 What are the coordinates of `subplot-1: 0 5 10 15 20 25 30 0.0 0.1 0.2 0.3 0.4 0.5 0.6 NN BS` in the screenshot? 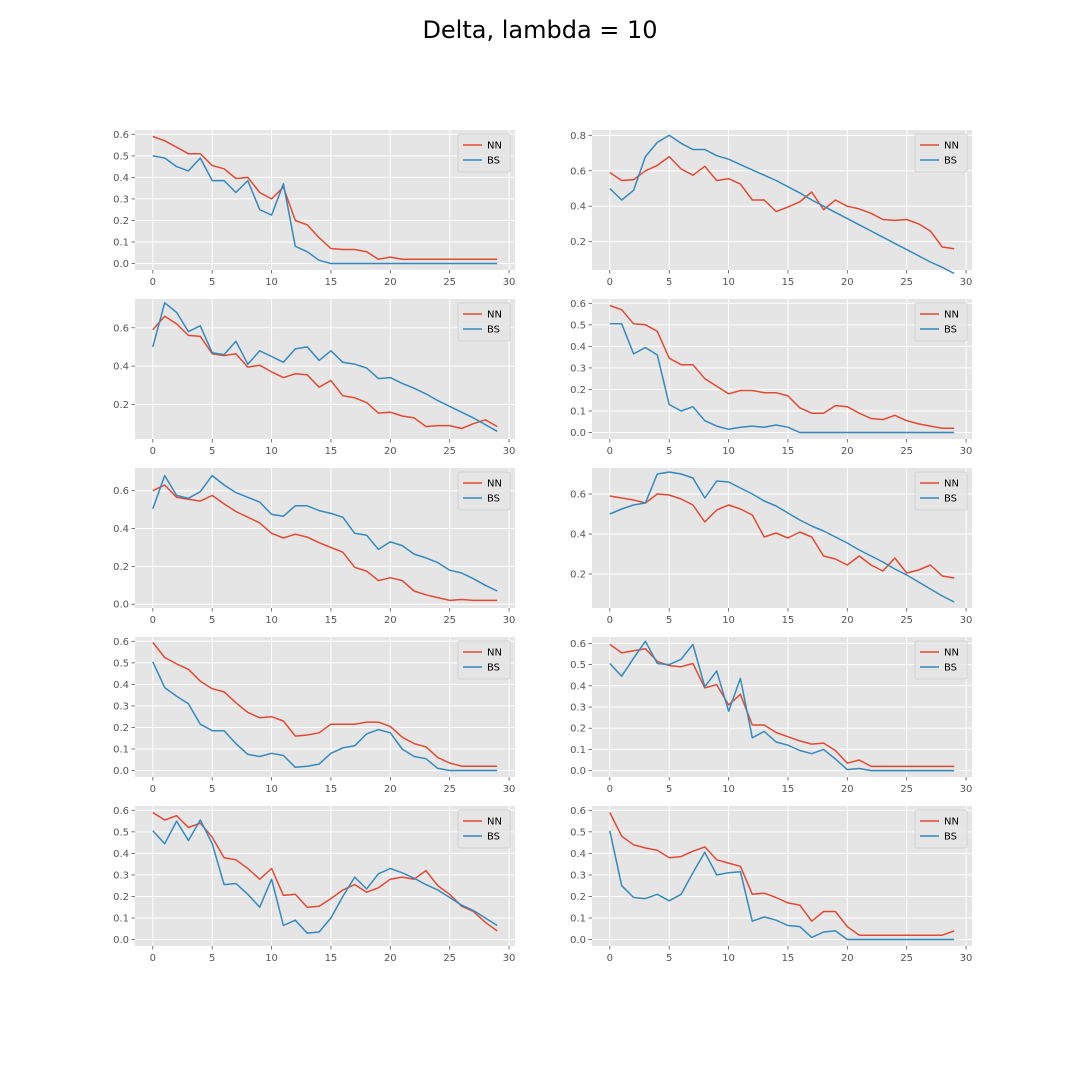 It's located at (314, 209).